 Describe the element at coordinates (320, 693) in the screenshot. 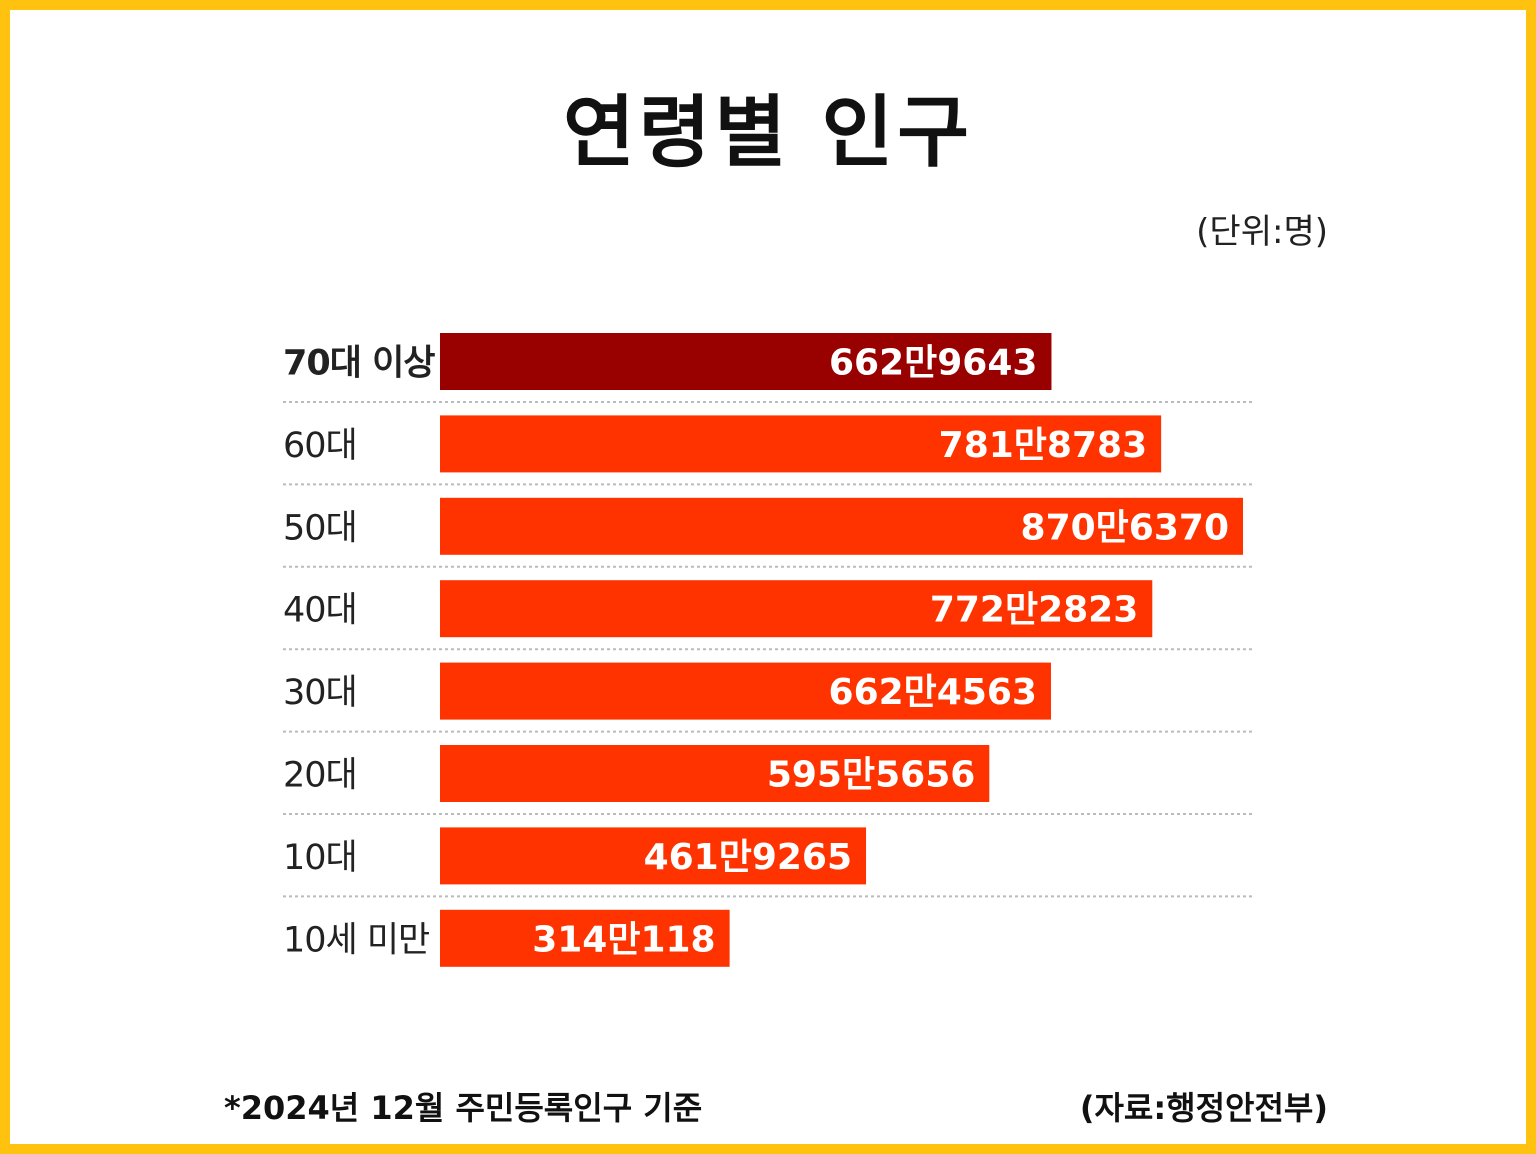

I see `category-label: 30대` at that location.